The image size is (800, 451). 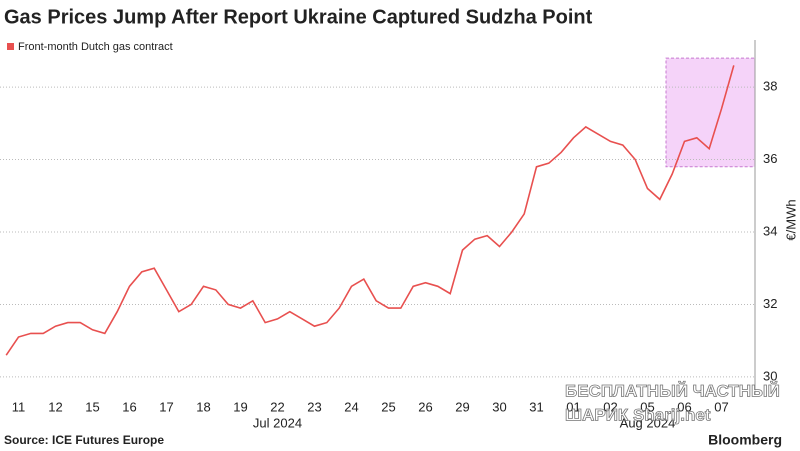 What do you see at coordinates (129, 406) in the screenshot?
I see `x-tick-label: 16` at bounding box center [129, 406].